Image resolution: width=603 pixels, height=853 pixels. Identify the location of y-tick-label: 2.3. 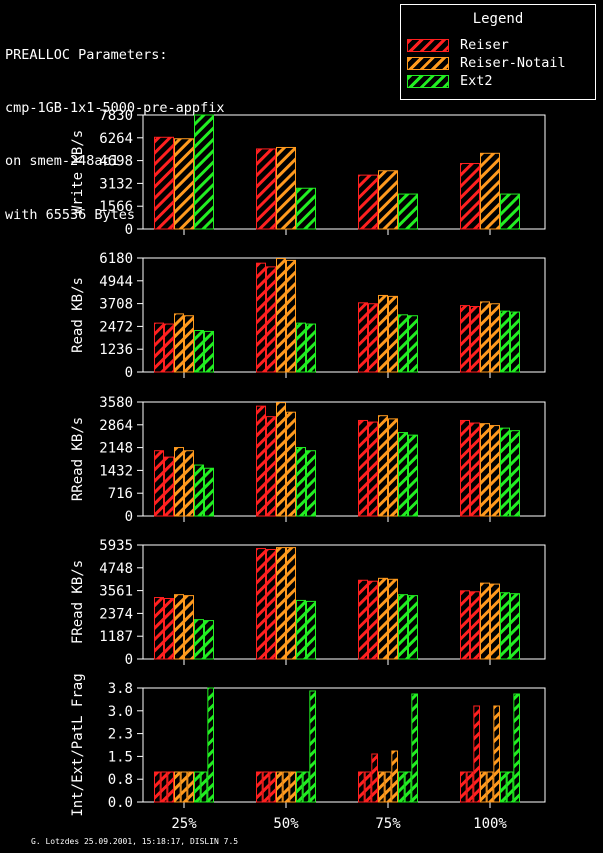
(120, 735).